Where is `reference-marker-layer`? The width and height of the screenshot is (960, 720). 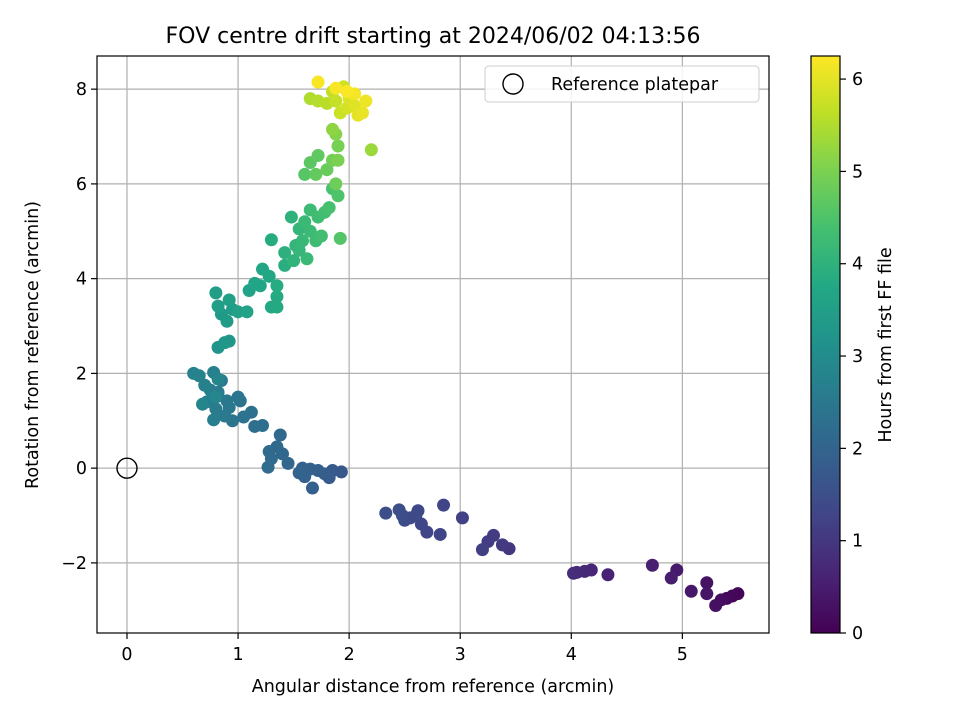
reference-marker-layer is located at coordinates (127, 468).